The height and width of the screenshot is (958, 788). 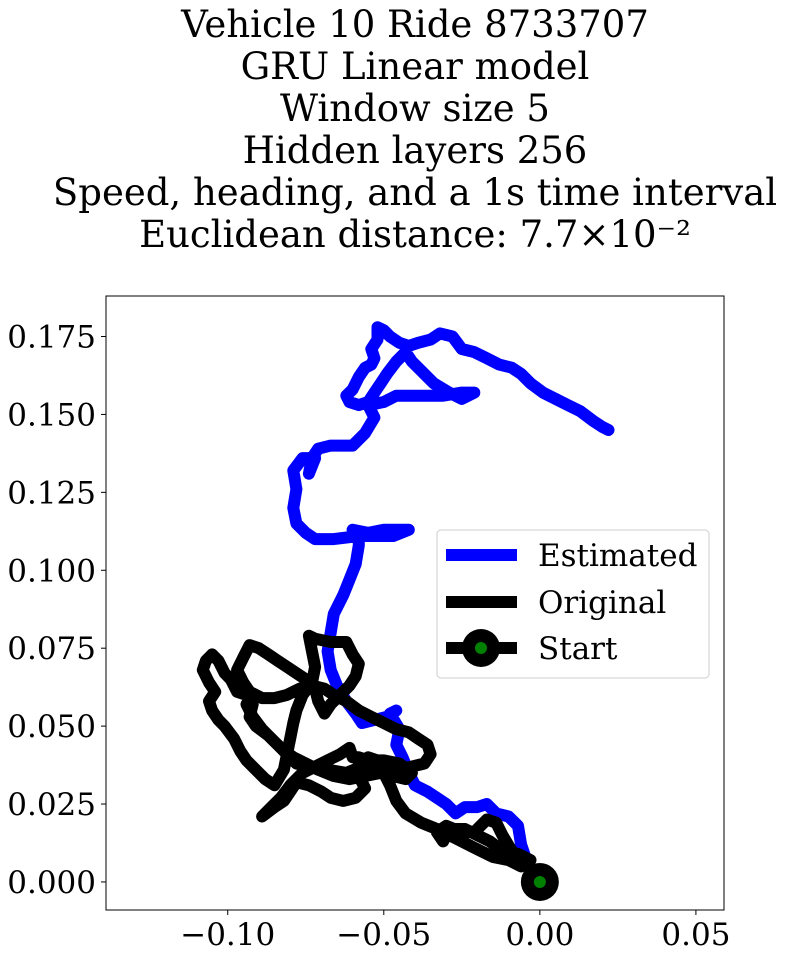 I want to click on y-tick-label: 0.075, so click(x=51, y=649).